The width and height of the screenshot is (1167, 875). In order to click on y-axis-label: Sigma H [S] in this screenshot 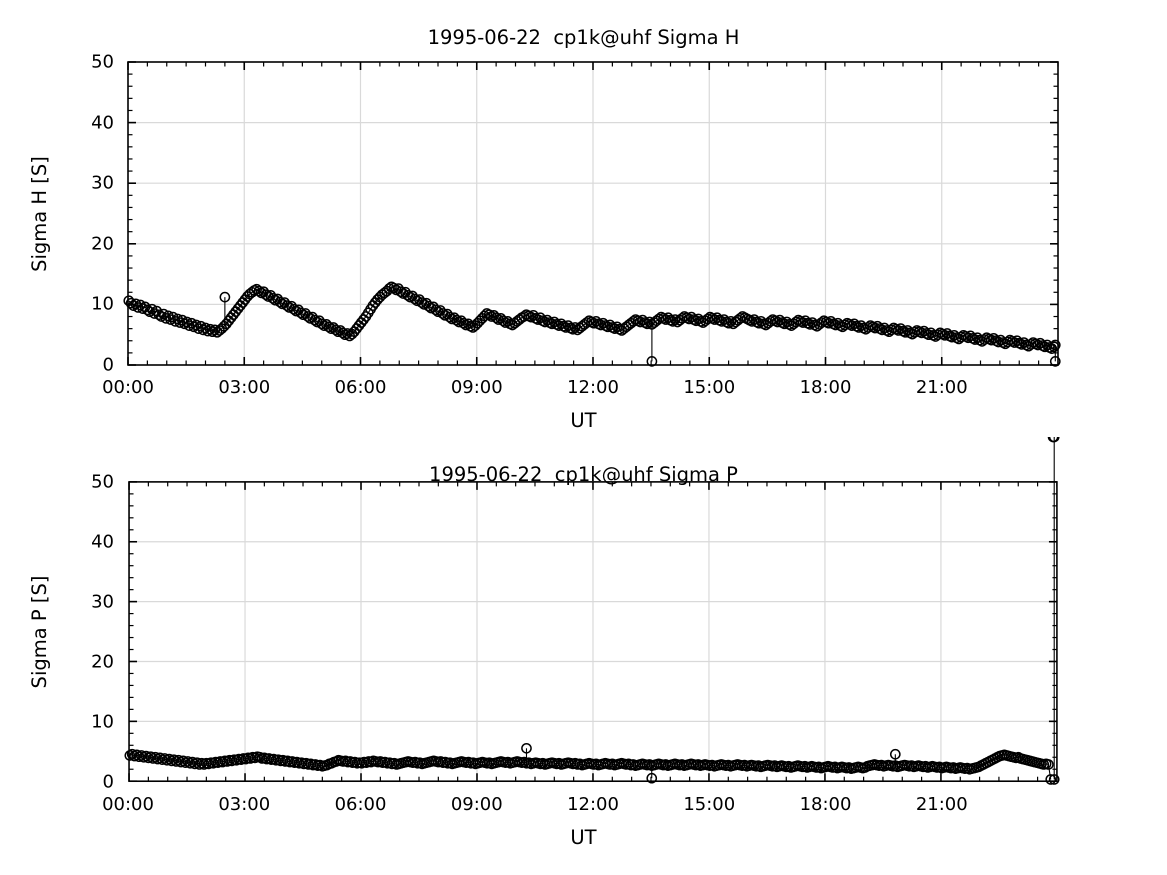, I will do `click(39, 213)`.